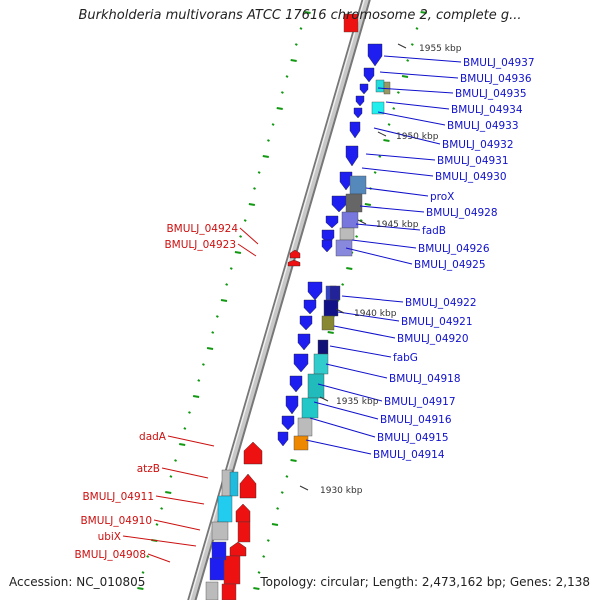 Image resolution: width=600 pixels, height=600 pixels. What do you see at coordinates (454, 249) in the screenshot?
I see `forward-gene-label: BMULJ_04926` at bounding box center [454, 249].